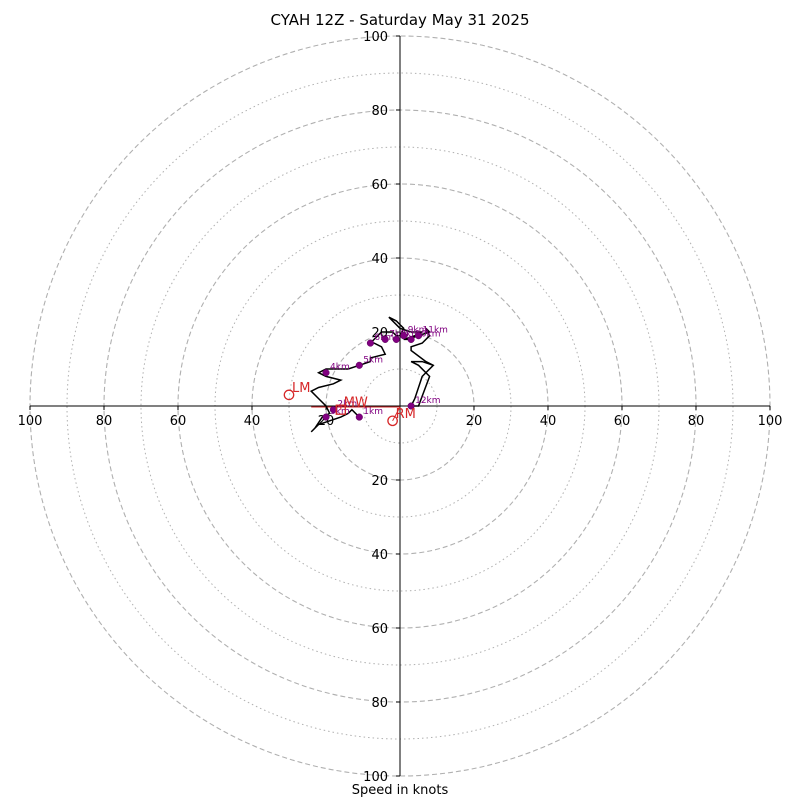  What do you see at coordinates (427, 401) in the screenshot?
I see `height-marker-label: 12km` at bounding box center [427, 401].